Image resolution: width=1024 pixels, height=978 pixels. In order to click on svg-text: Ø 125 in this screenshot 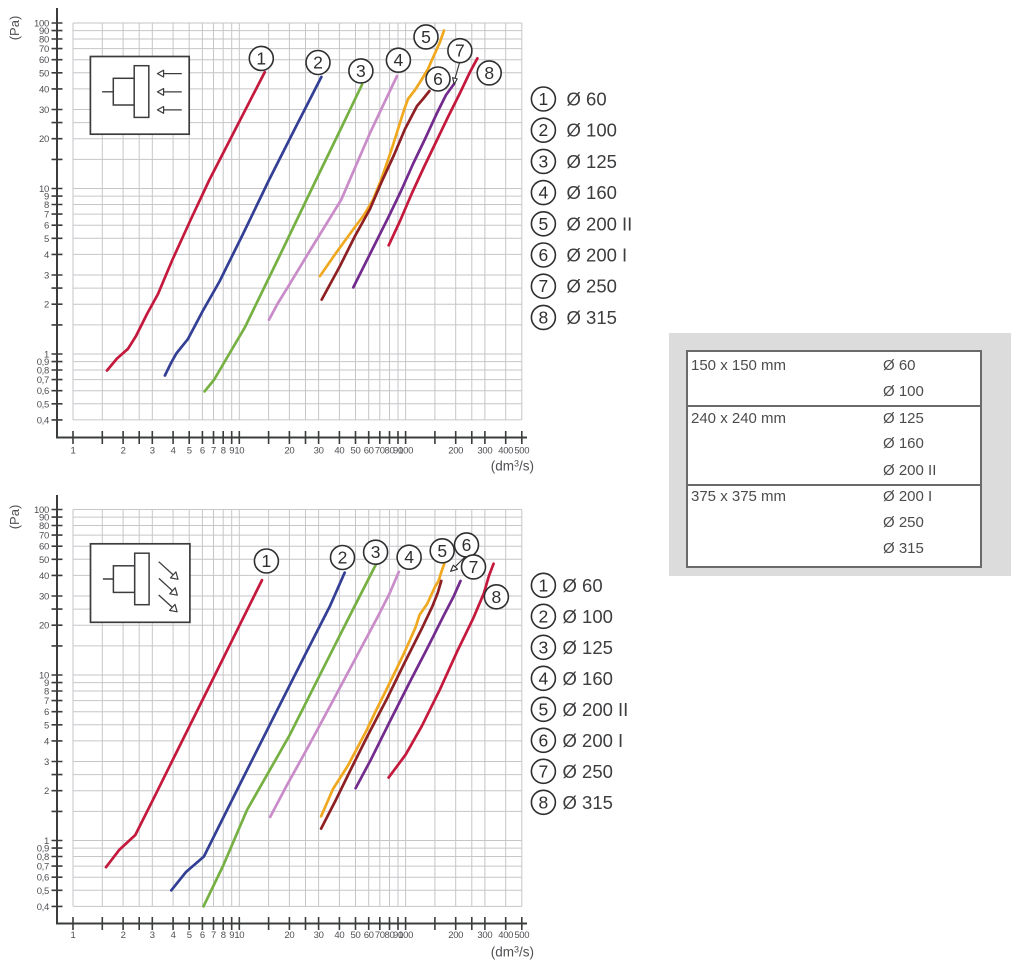, I will do `click(592, 161)`.